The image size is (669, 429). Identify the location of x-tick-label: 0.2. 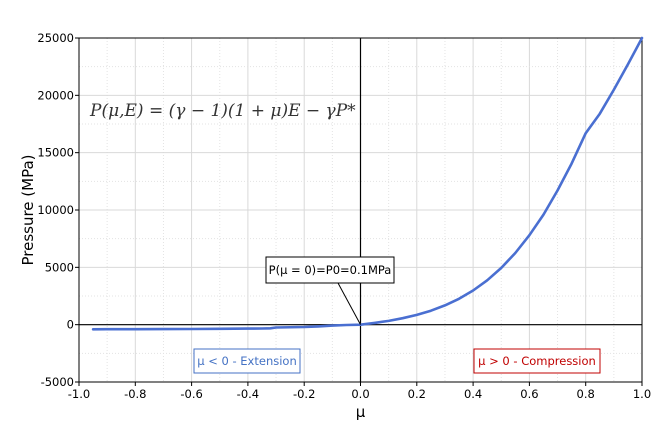
(417, 394).